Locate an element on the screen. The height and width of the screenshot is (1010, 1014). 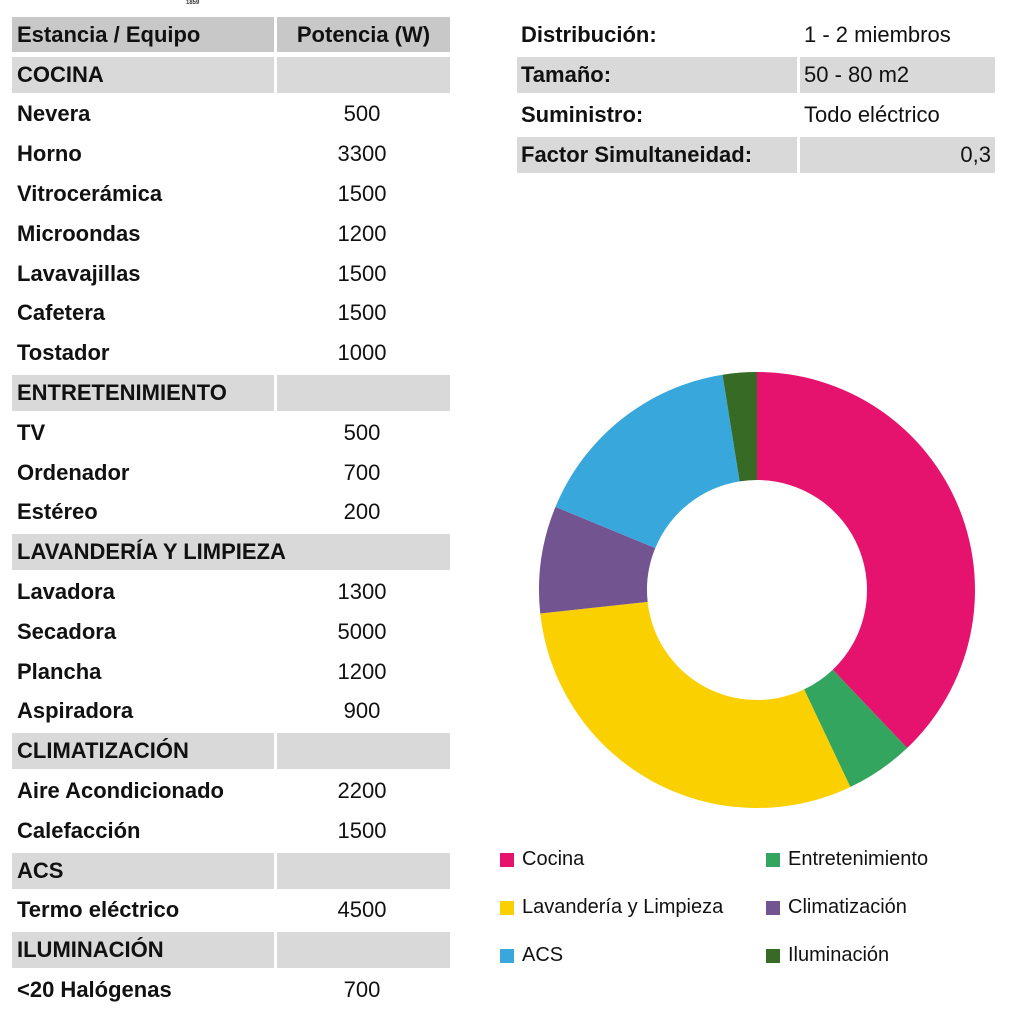
table-row: Ordenador 700 is located at coordinates (231, 473).